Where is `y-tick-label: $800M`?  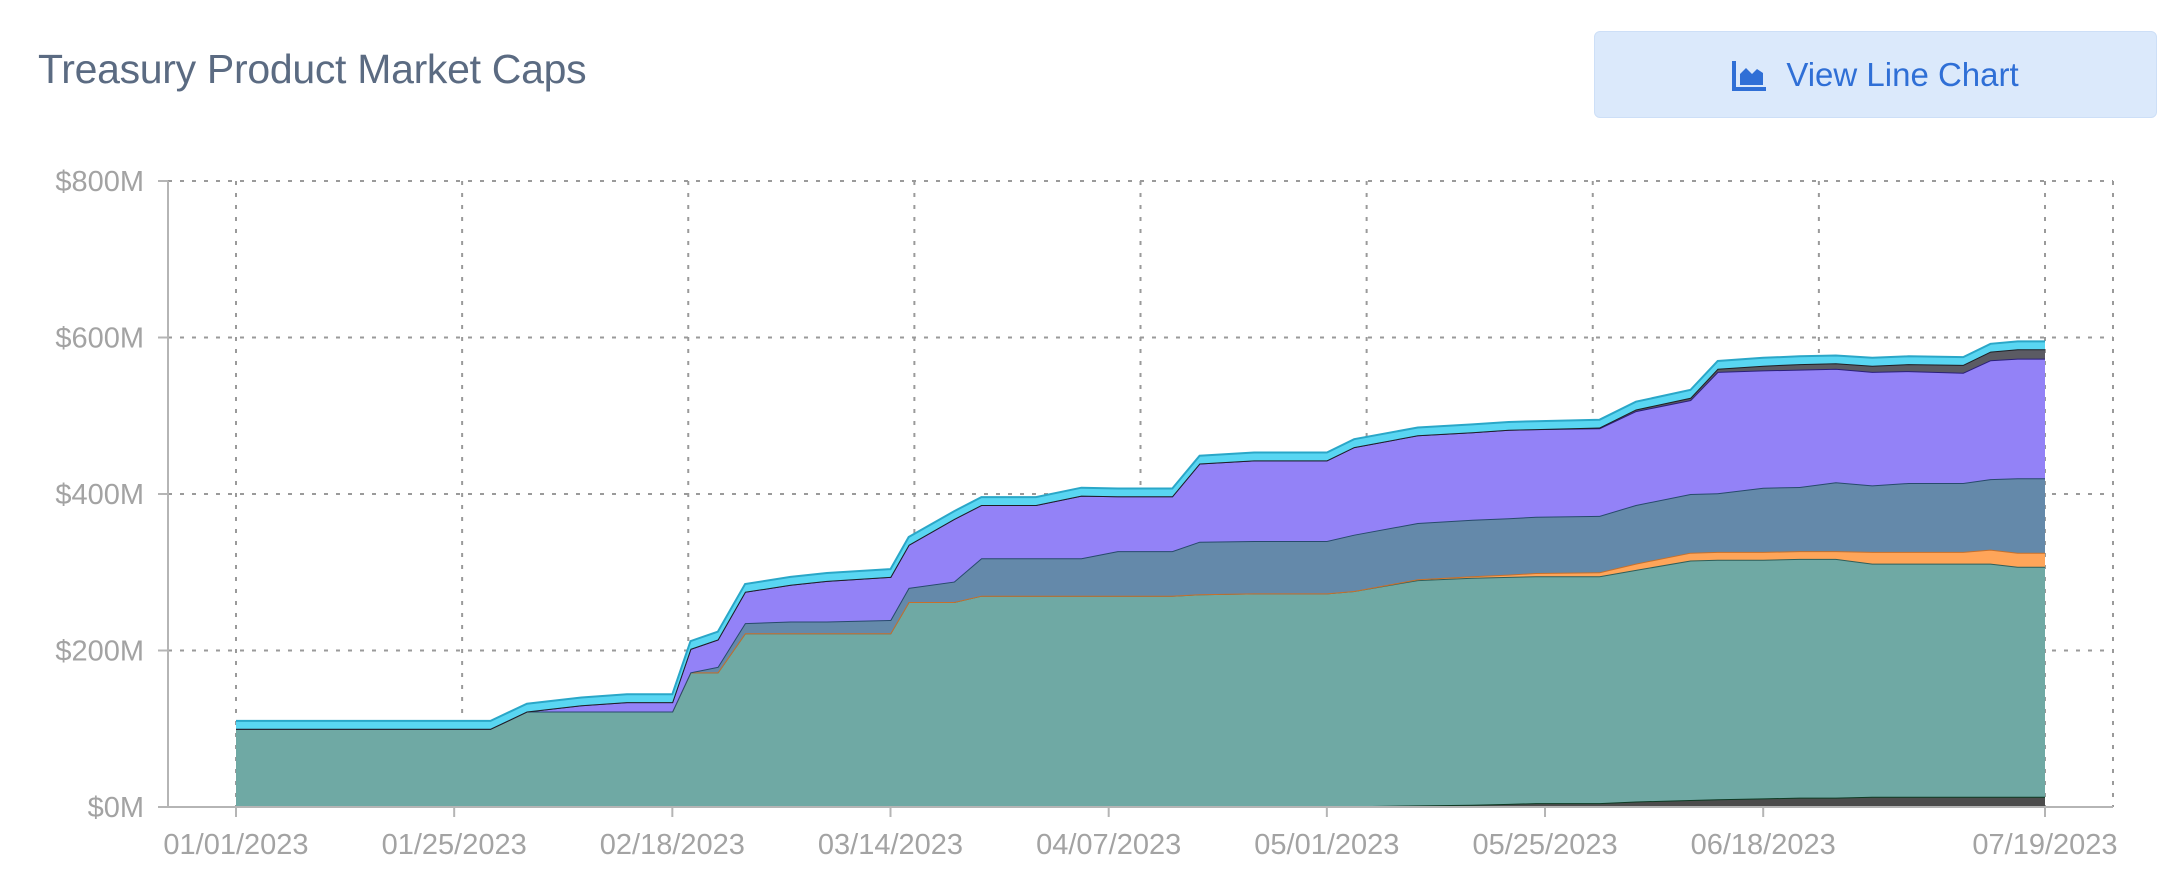 y-tick-label: $800M is located at coordinates (99, 182).